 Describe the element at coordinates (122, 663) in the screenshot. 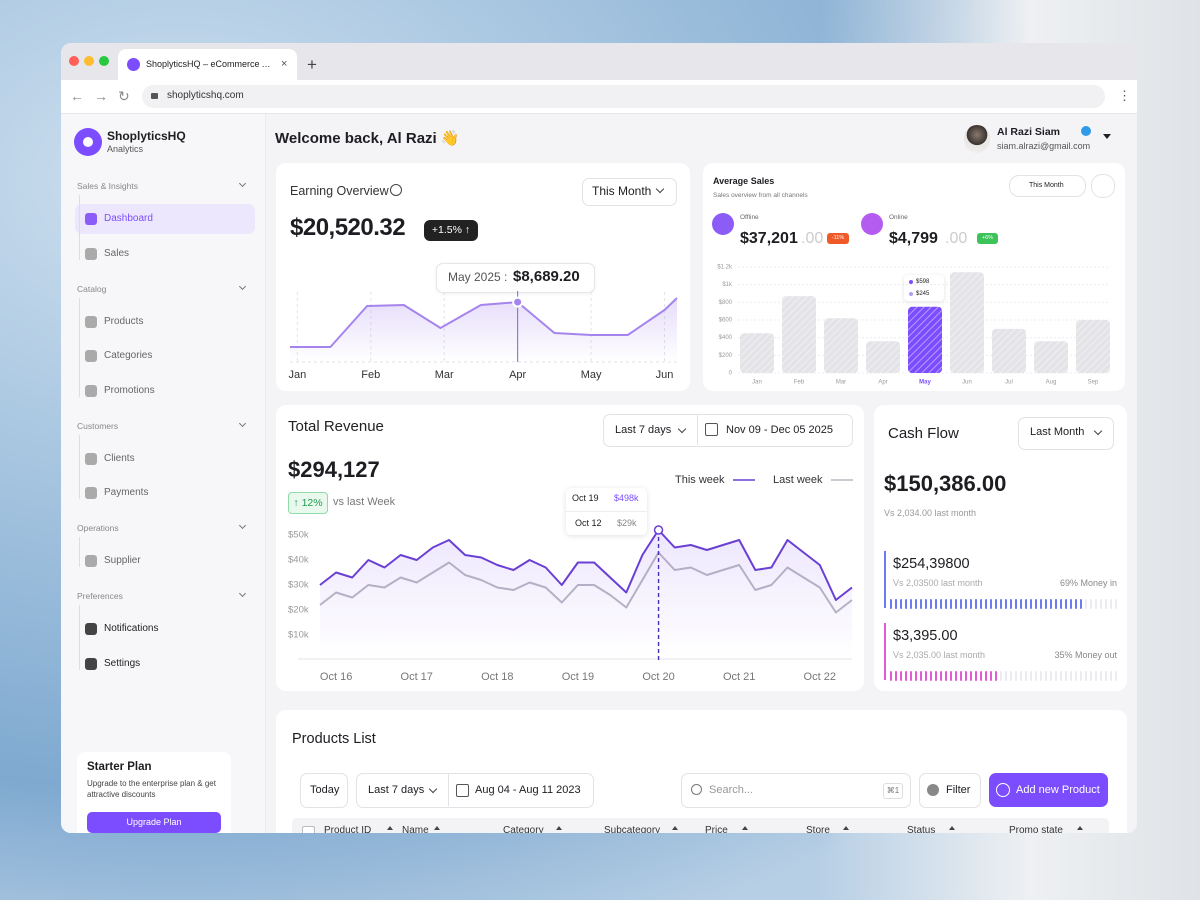

I see `nav-item: Settings` at that location.